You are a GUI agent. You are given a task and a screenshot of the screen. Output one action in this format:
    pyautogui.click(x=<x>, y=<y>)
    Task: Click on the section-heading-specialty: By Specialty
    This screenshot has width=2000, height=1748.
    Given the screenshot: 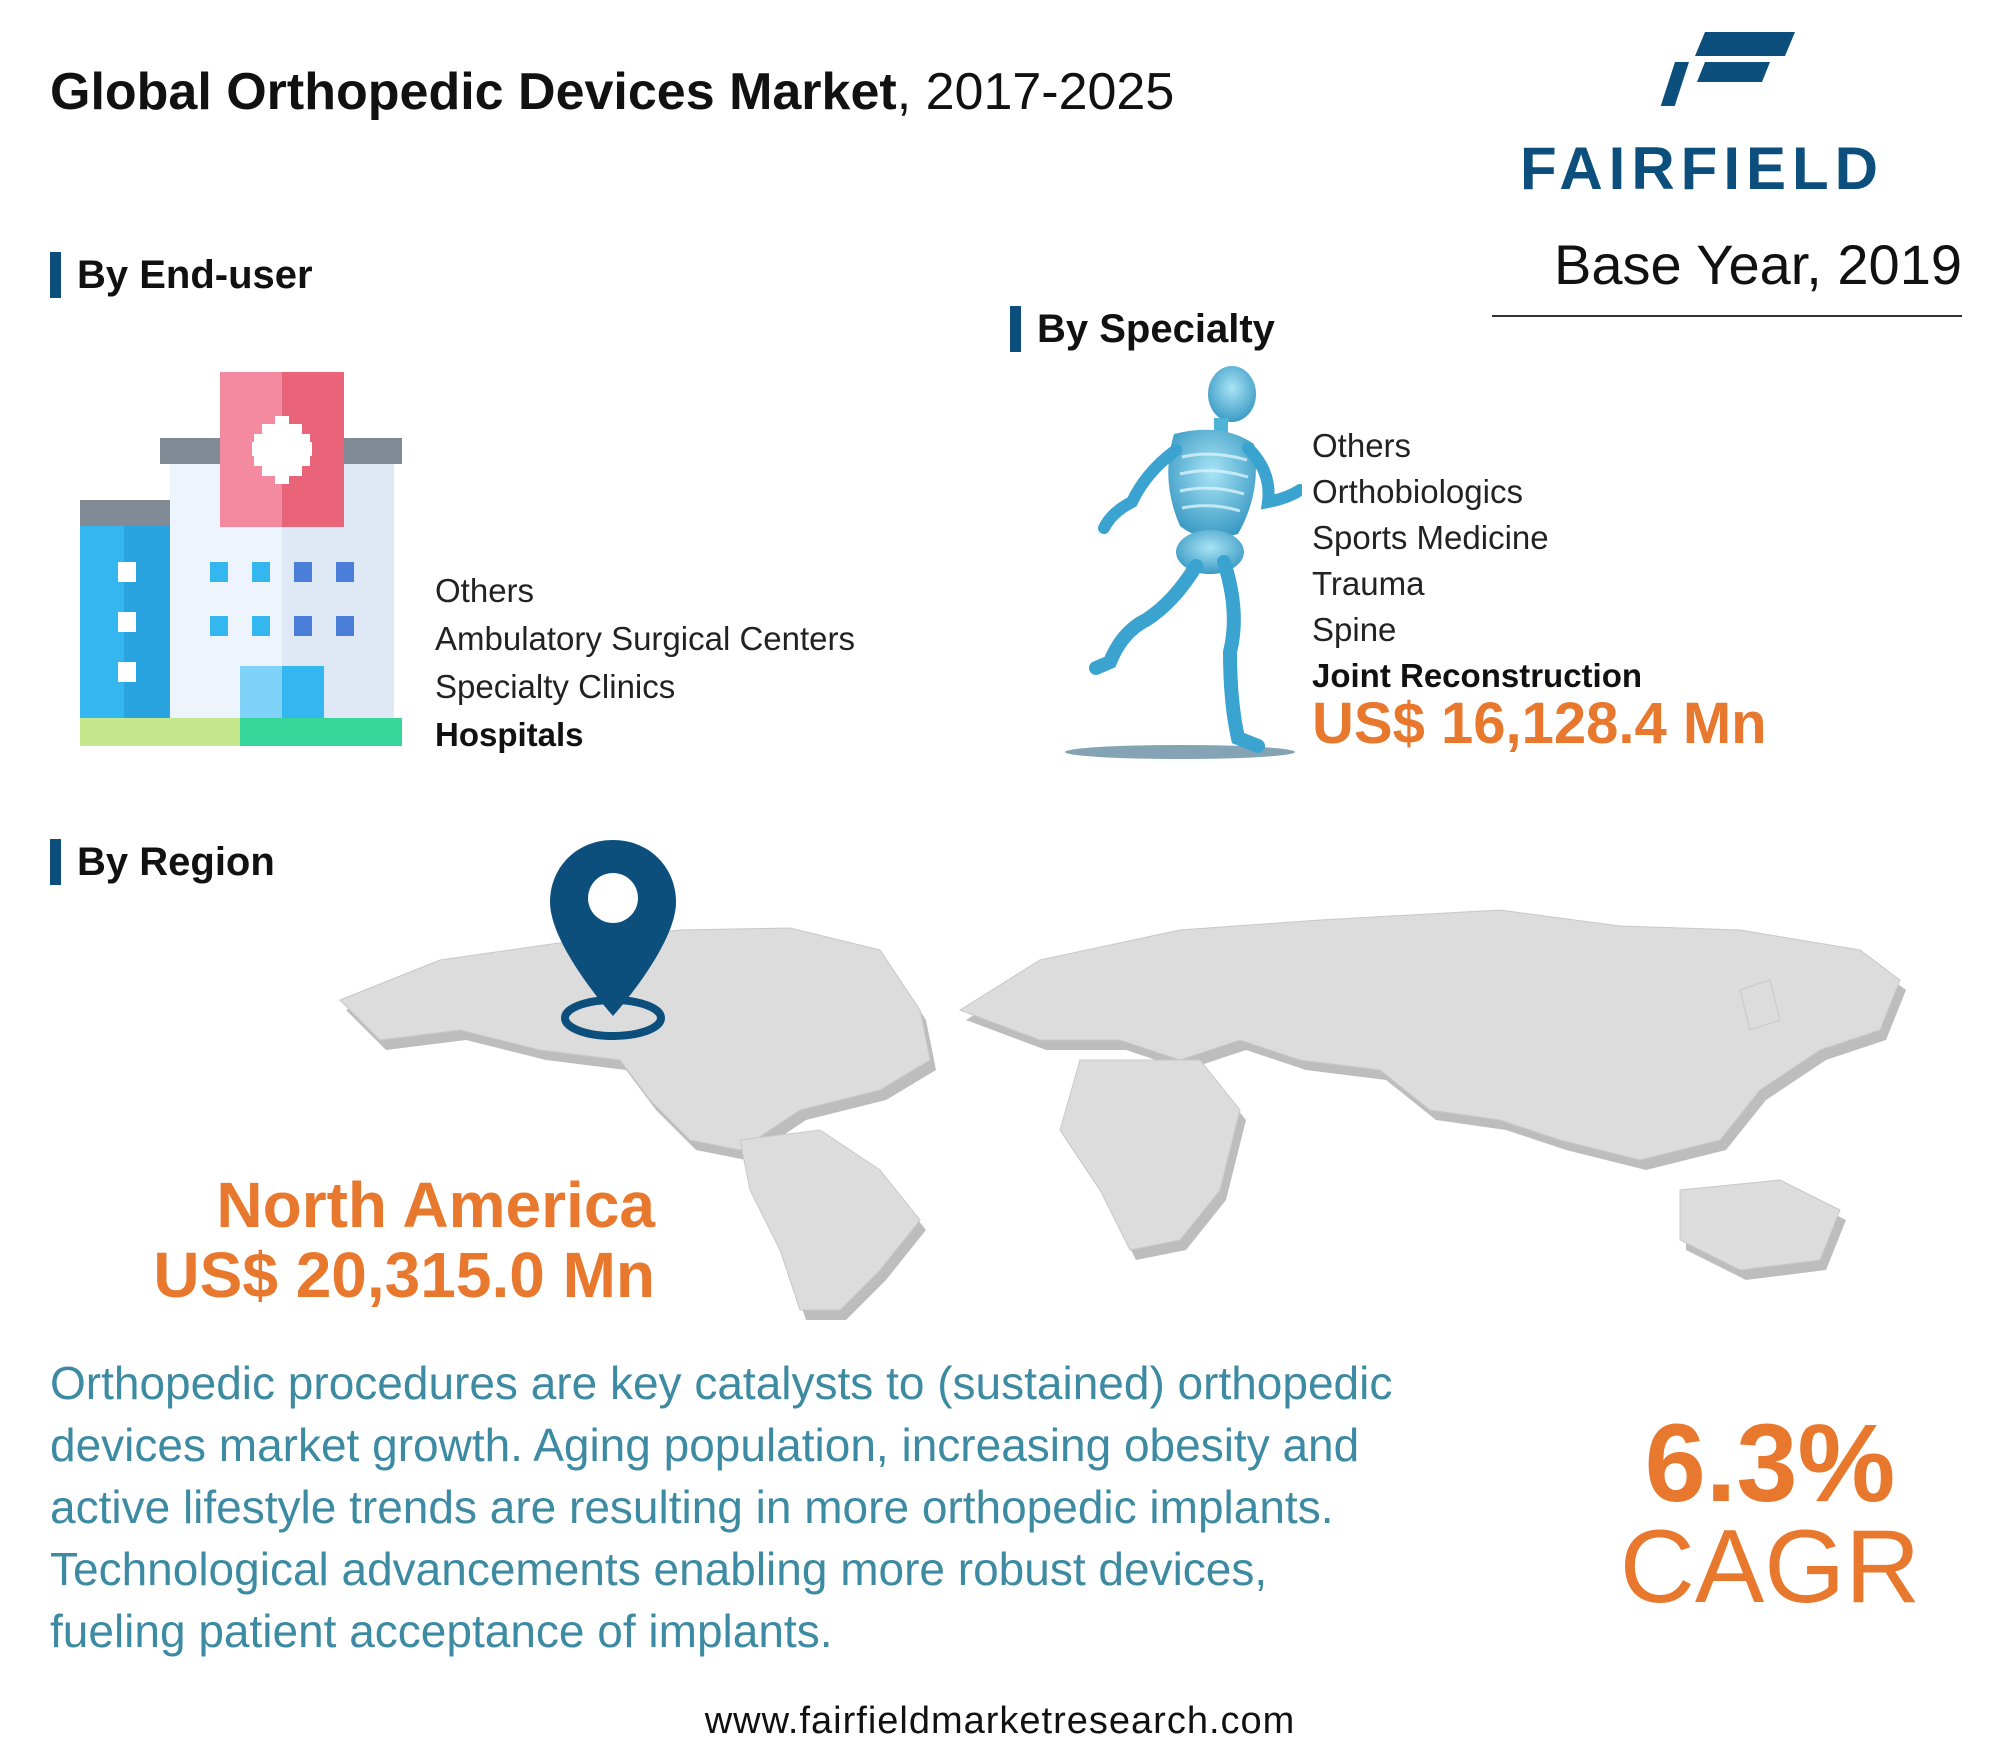 What is the action you would take?
    pyautogui.click(x=1142, y=329)
    